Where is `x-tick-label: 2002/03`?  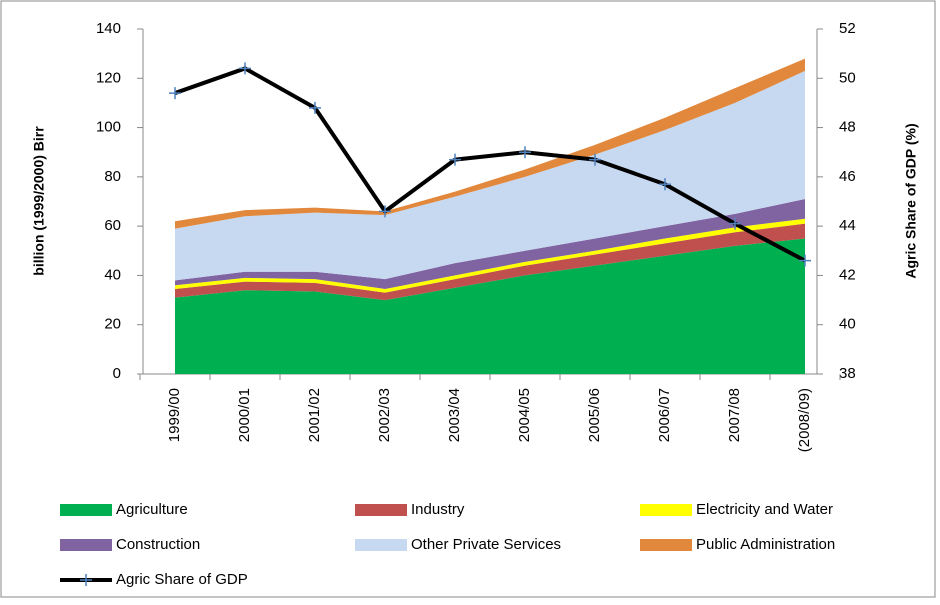 x-tick-label: 2002/03 is located at coordinates (384, 415).